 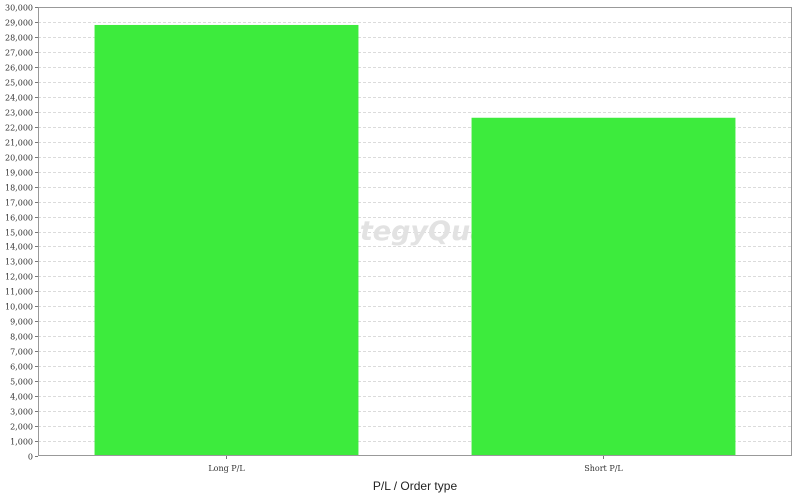 I want to click on x-category-label: Long P/L, so click(x=226, y=468).